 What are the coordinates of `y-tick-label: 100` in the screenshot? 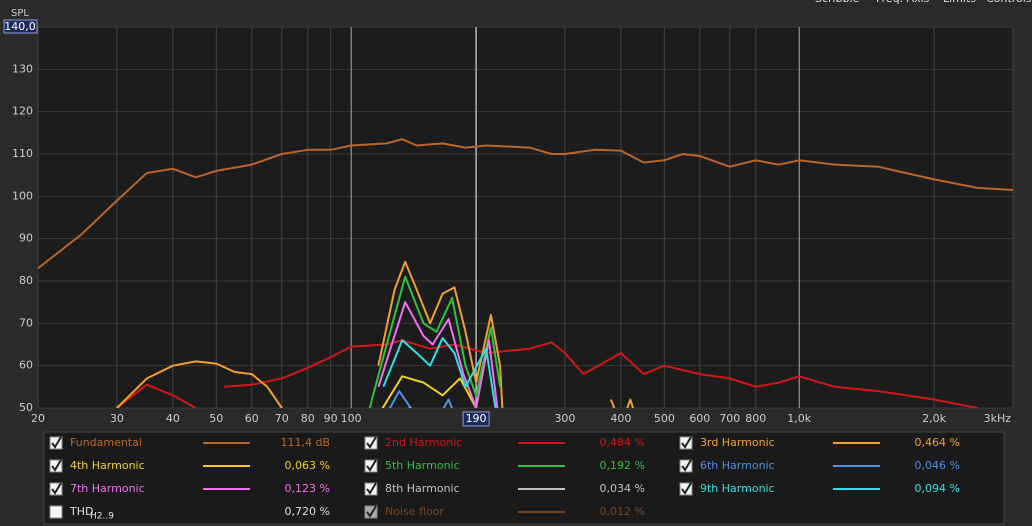 It's located at (22, 195).